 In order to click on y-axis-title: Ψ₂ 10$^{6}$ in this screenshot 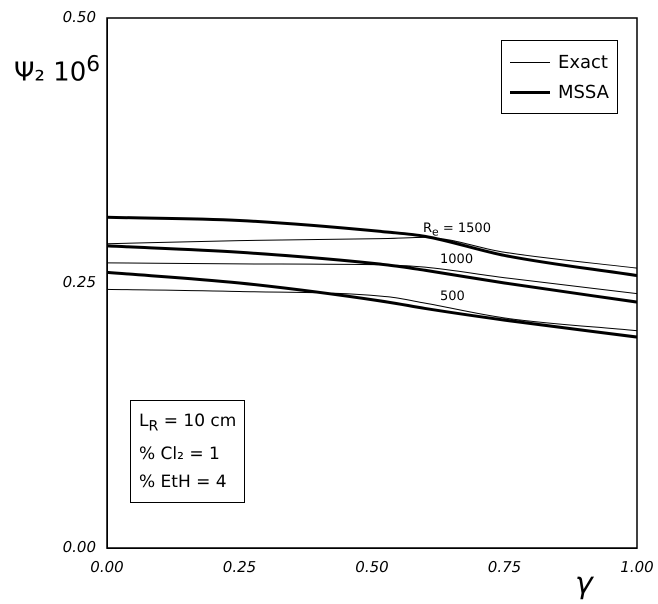, I will do `click(57, 70)`.